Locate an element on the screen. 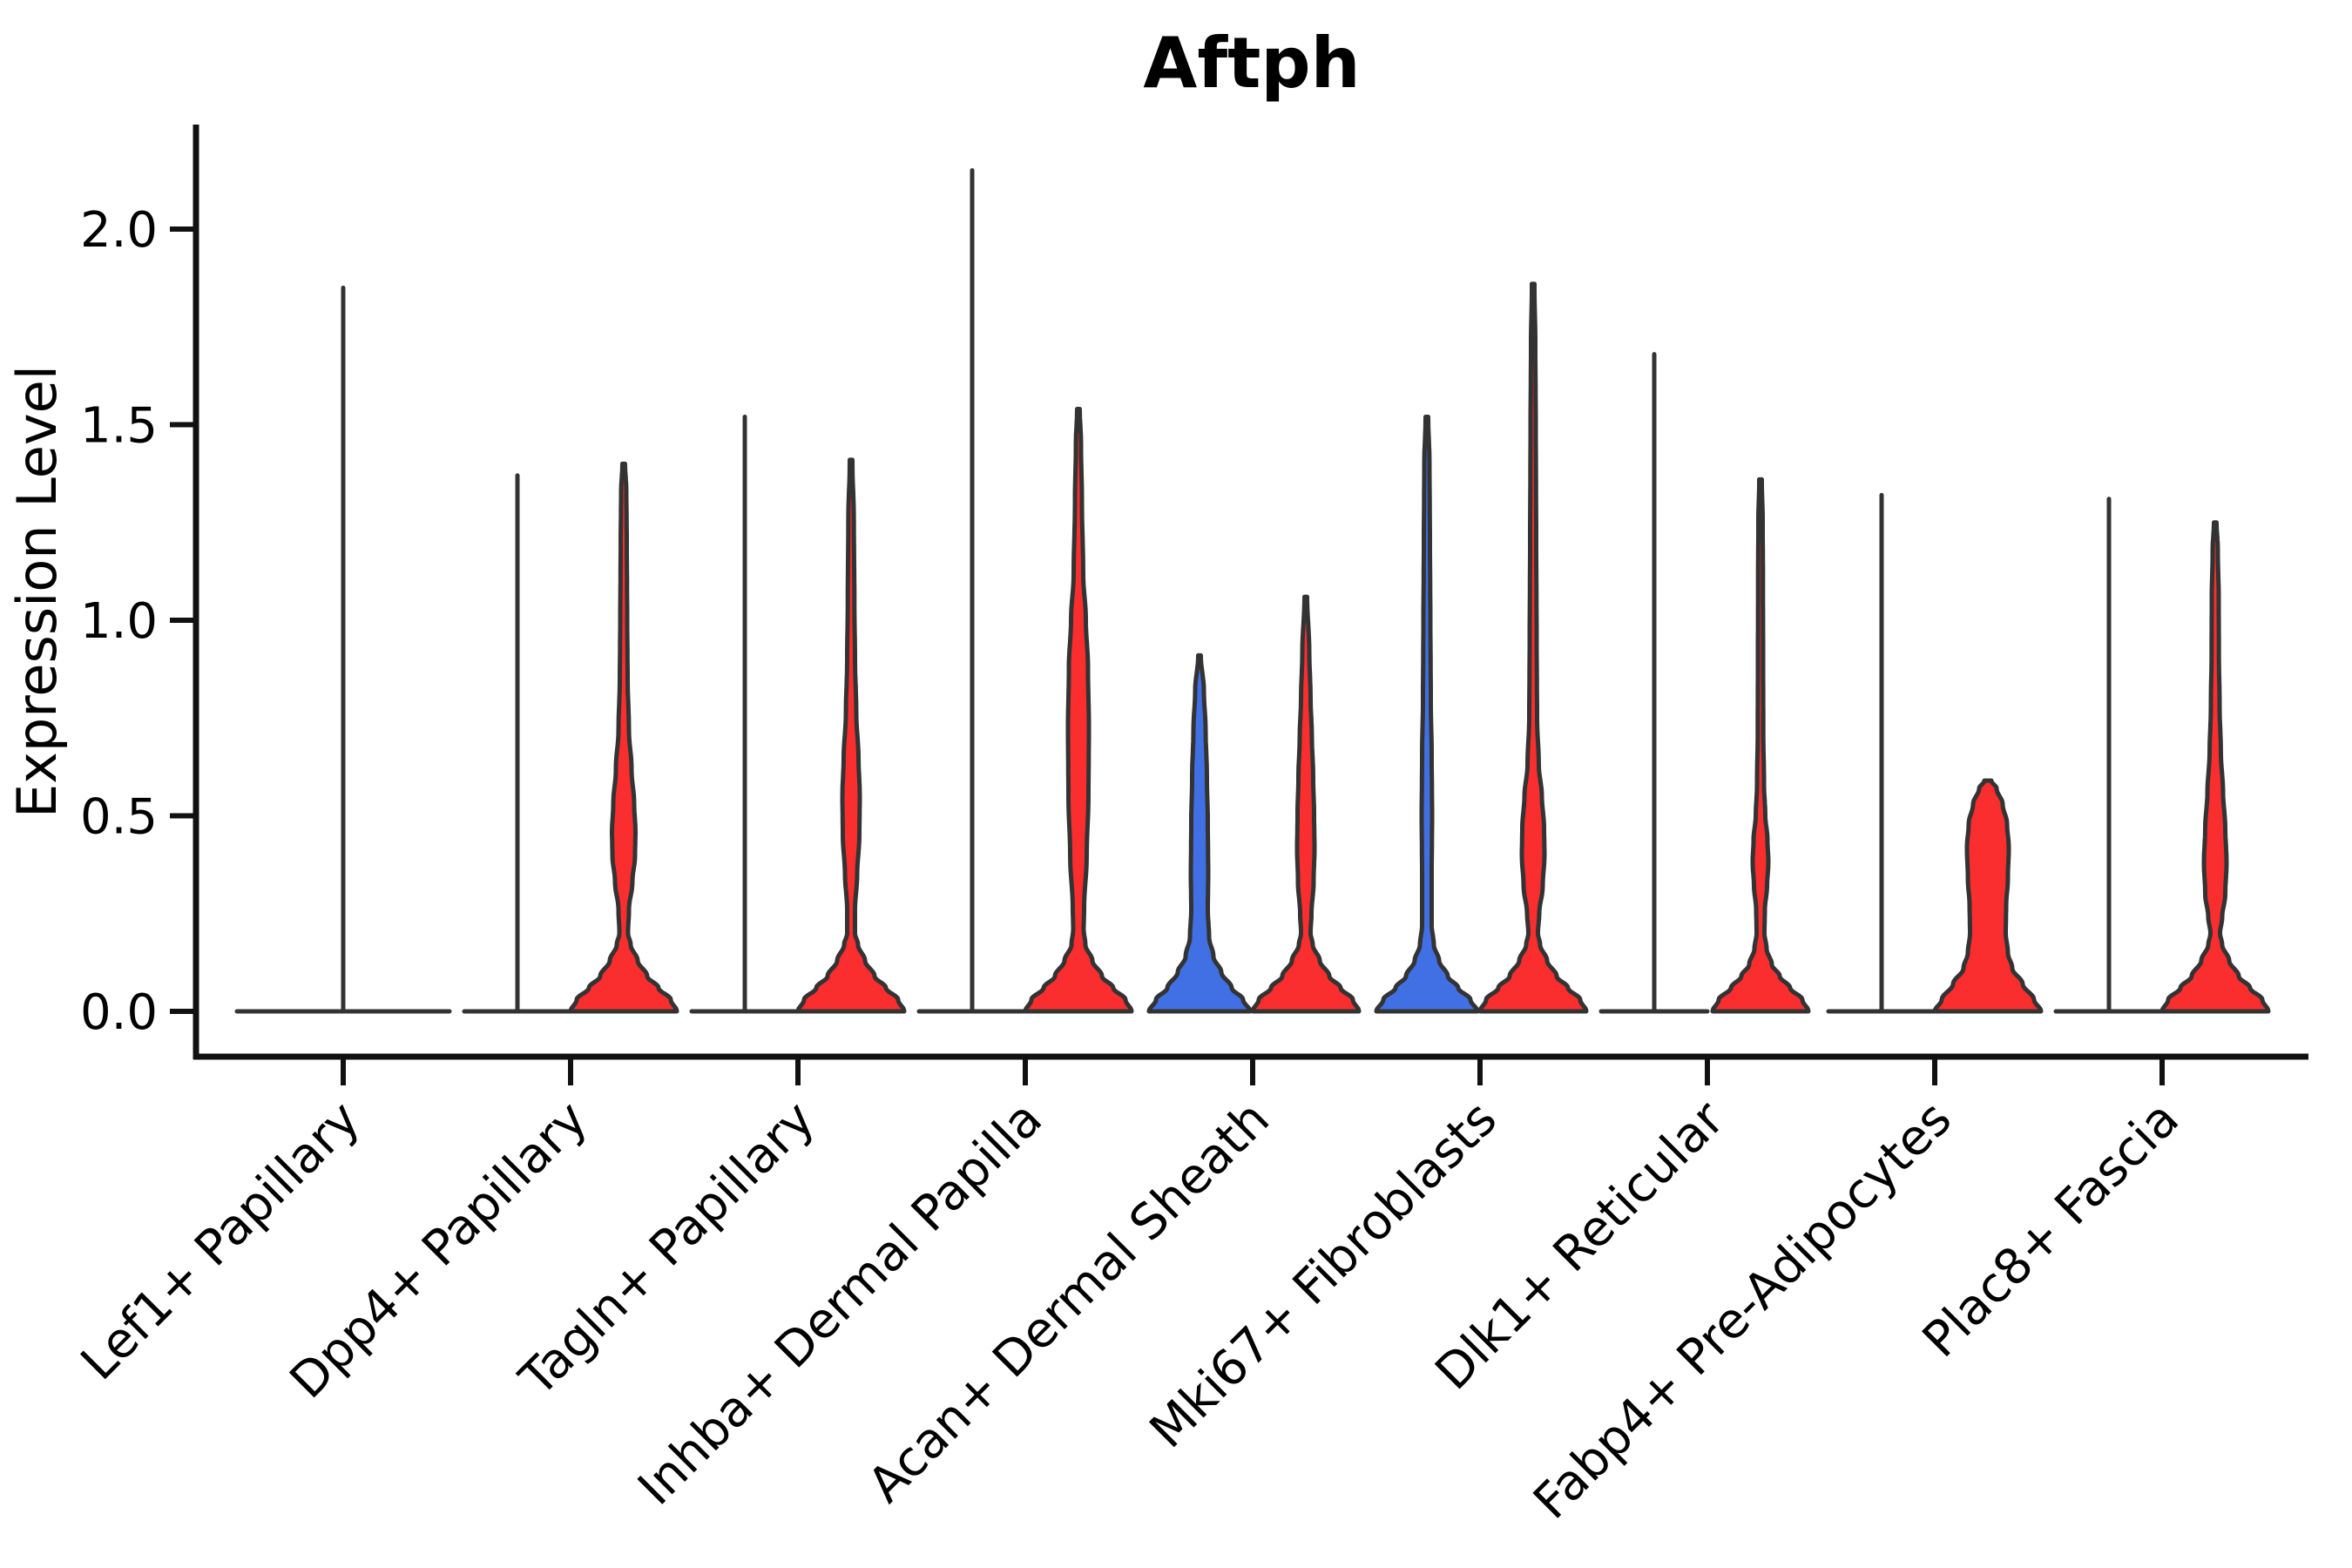  violin-flat-Lef1+ Papillary is located at coordinates (343, 649).